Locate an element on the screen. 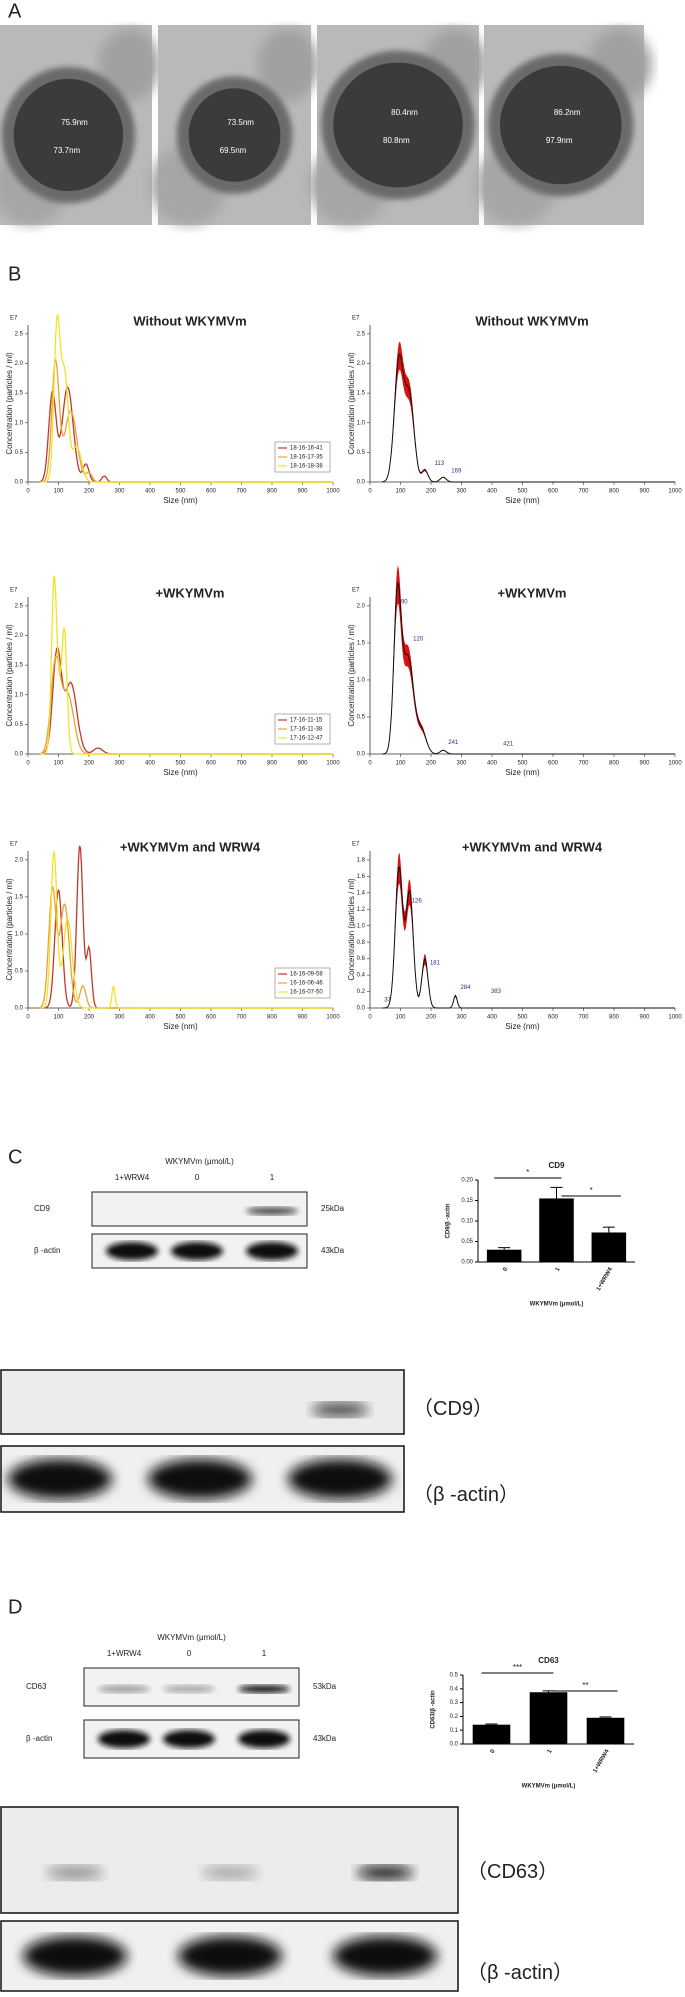 The width and height of the screenshot is (685, 1997). x-axis-label: WKYMVm (μmol/L) is located at coordinates (549, 1787).